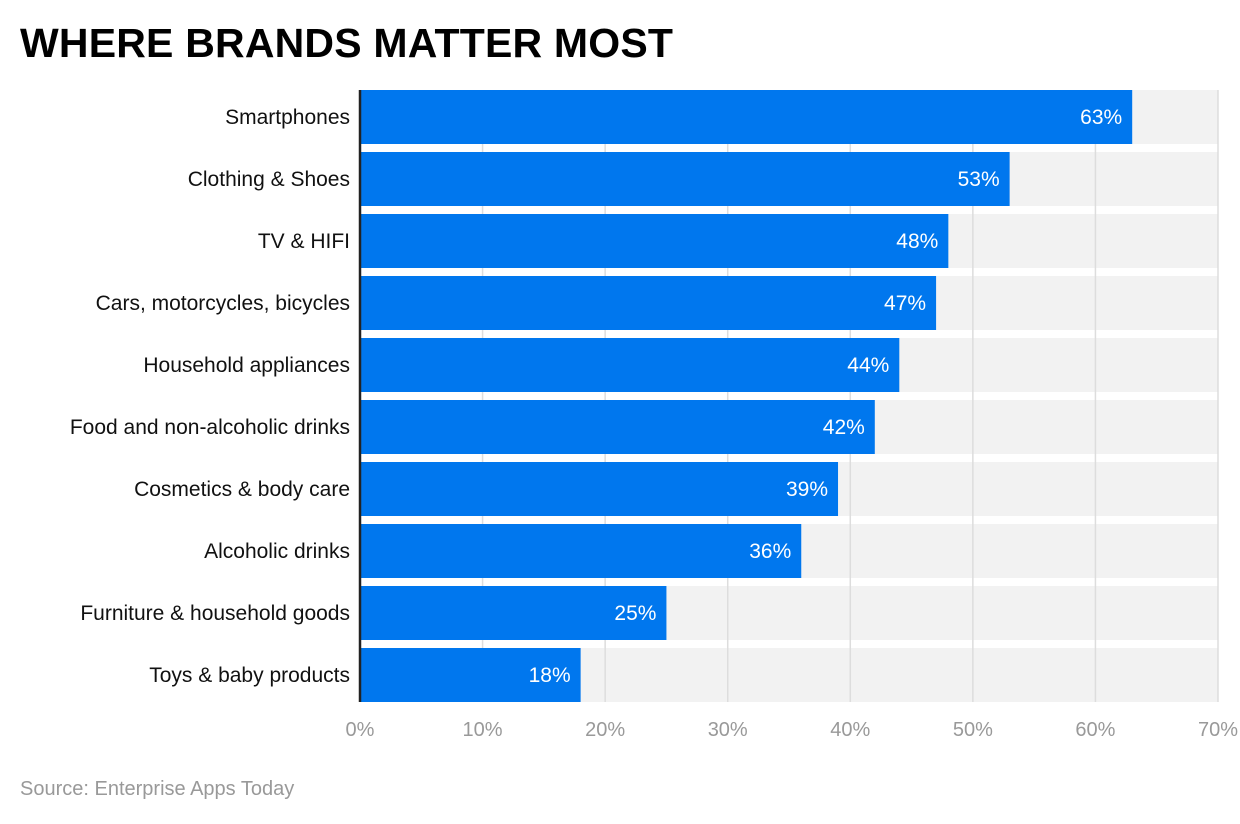 The height and width of the screenshot is (824, 1240). What do you see at coordinates (249, 675) in the screenshot?
I see `category-label: Toys & baby products` at bounding box center [249, 675].